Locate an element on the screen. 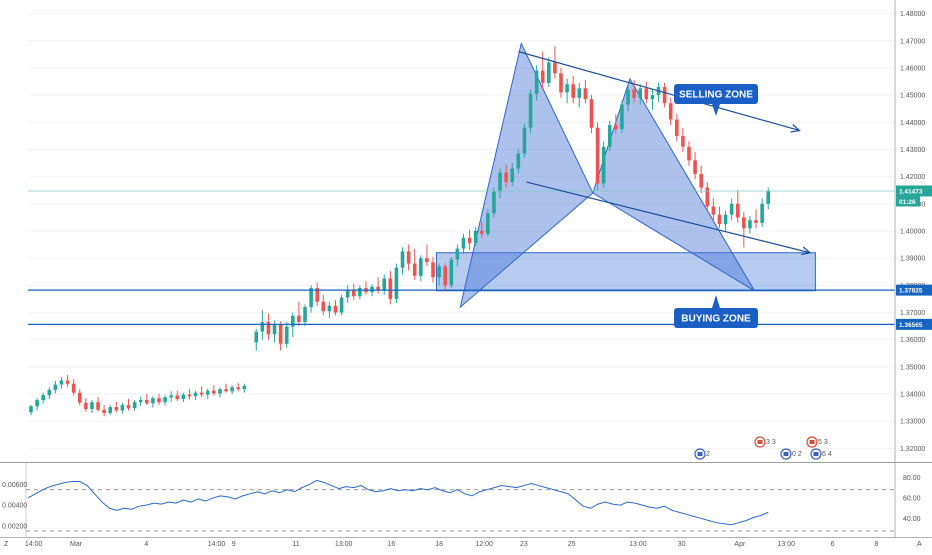 Image resolution: width=932 pixels, height=555 pixels. current-price-tag: 1.41473 01:26 is located at coordinates (914, 196).